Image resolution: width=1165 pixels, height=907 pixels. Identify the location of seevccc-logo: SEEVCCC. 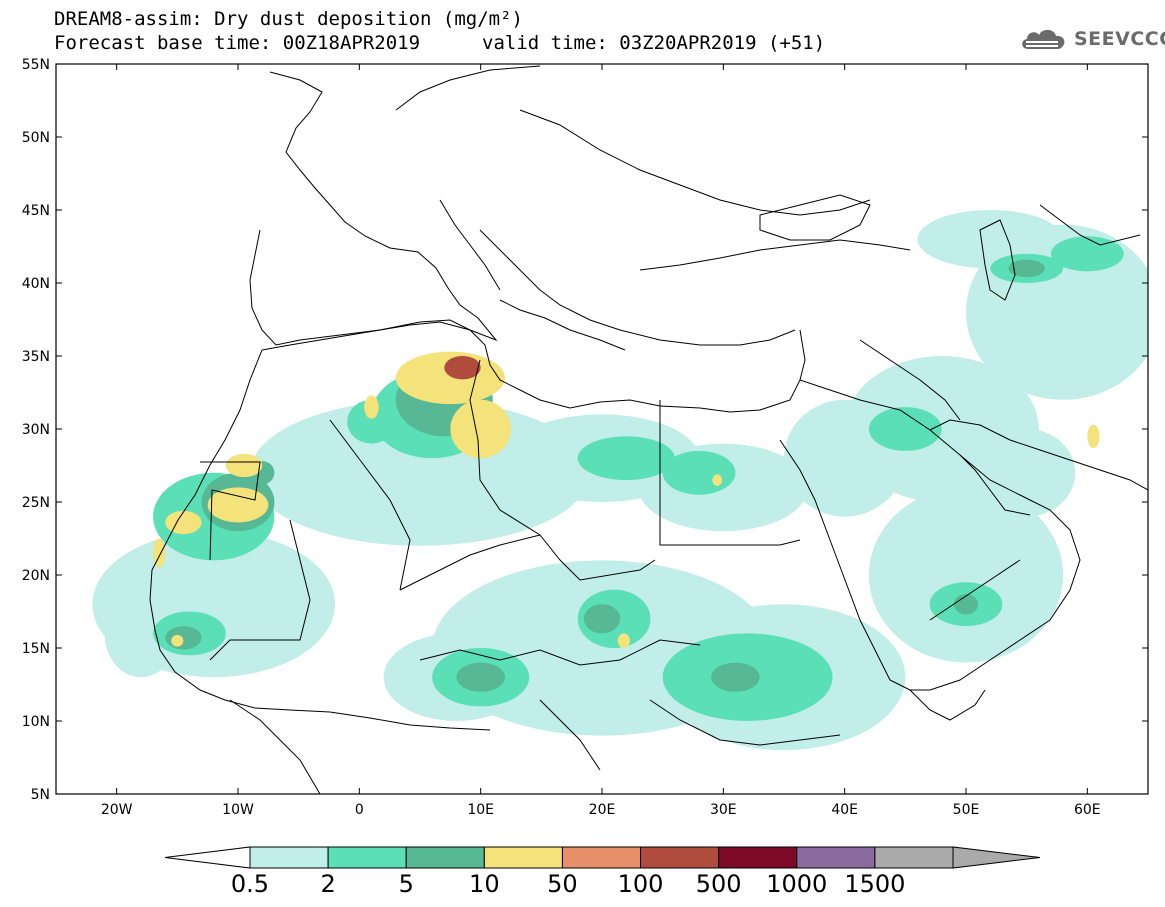
(1091, 39).